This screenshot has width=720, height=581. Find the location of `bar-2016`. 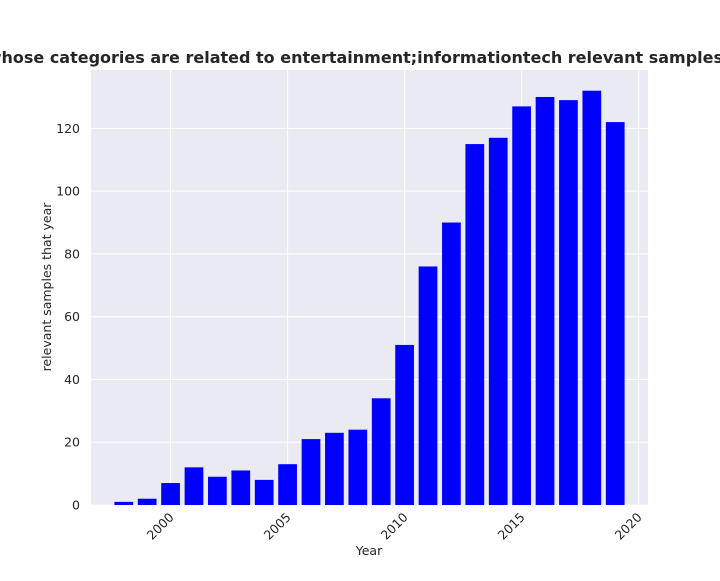

bar-2016 is located at coordinates (545, 301).